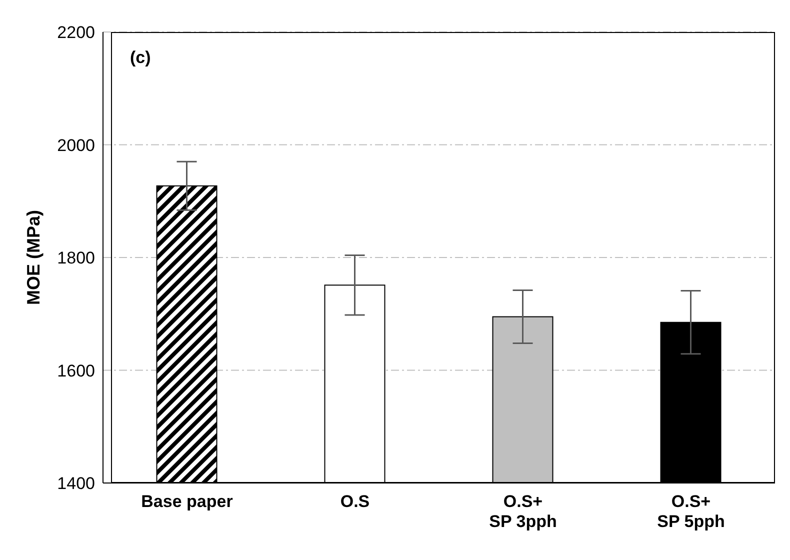 The width and height of the screenshot is (790, 560). Describe the element at coordinates (76, 484) in the screenshot. I see `y-tick-label: 1400` at that location.